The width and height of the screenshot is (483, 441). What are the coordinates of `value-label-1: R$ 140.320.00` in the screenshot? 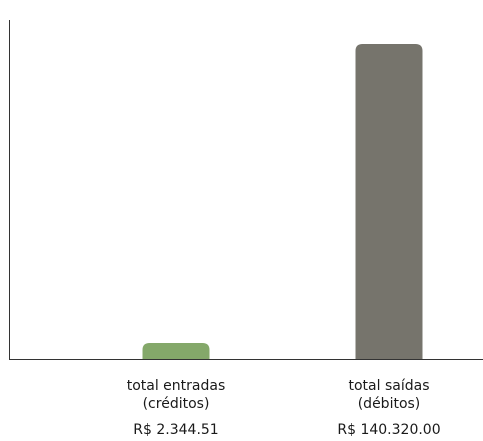 It's located at (388, 430).